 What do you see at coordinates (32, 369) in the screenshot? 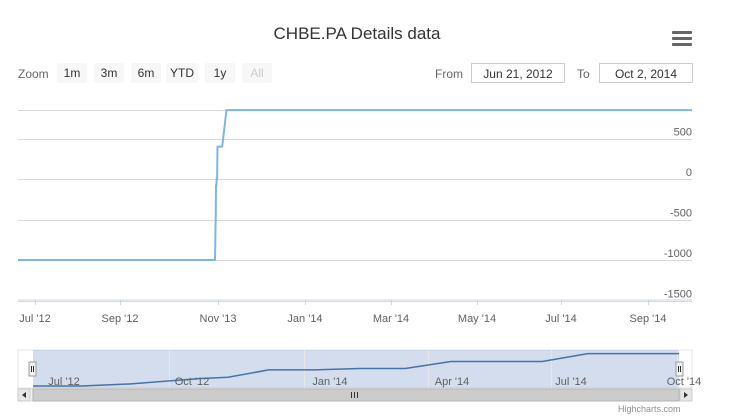
I see `navigator-left-handle` at bounding box center [32, 369].